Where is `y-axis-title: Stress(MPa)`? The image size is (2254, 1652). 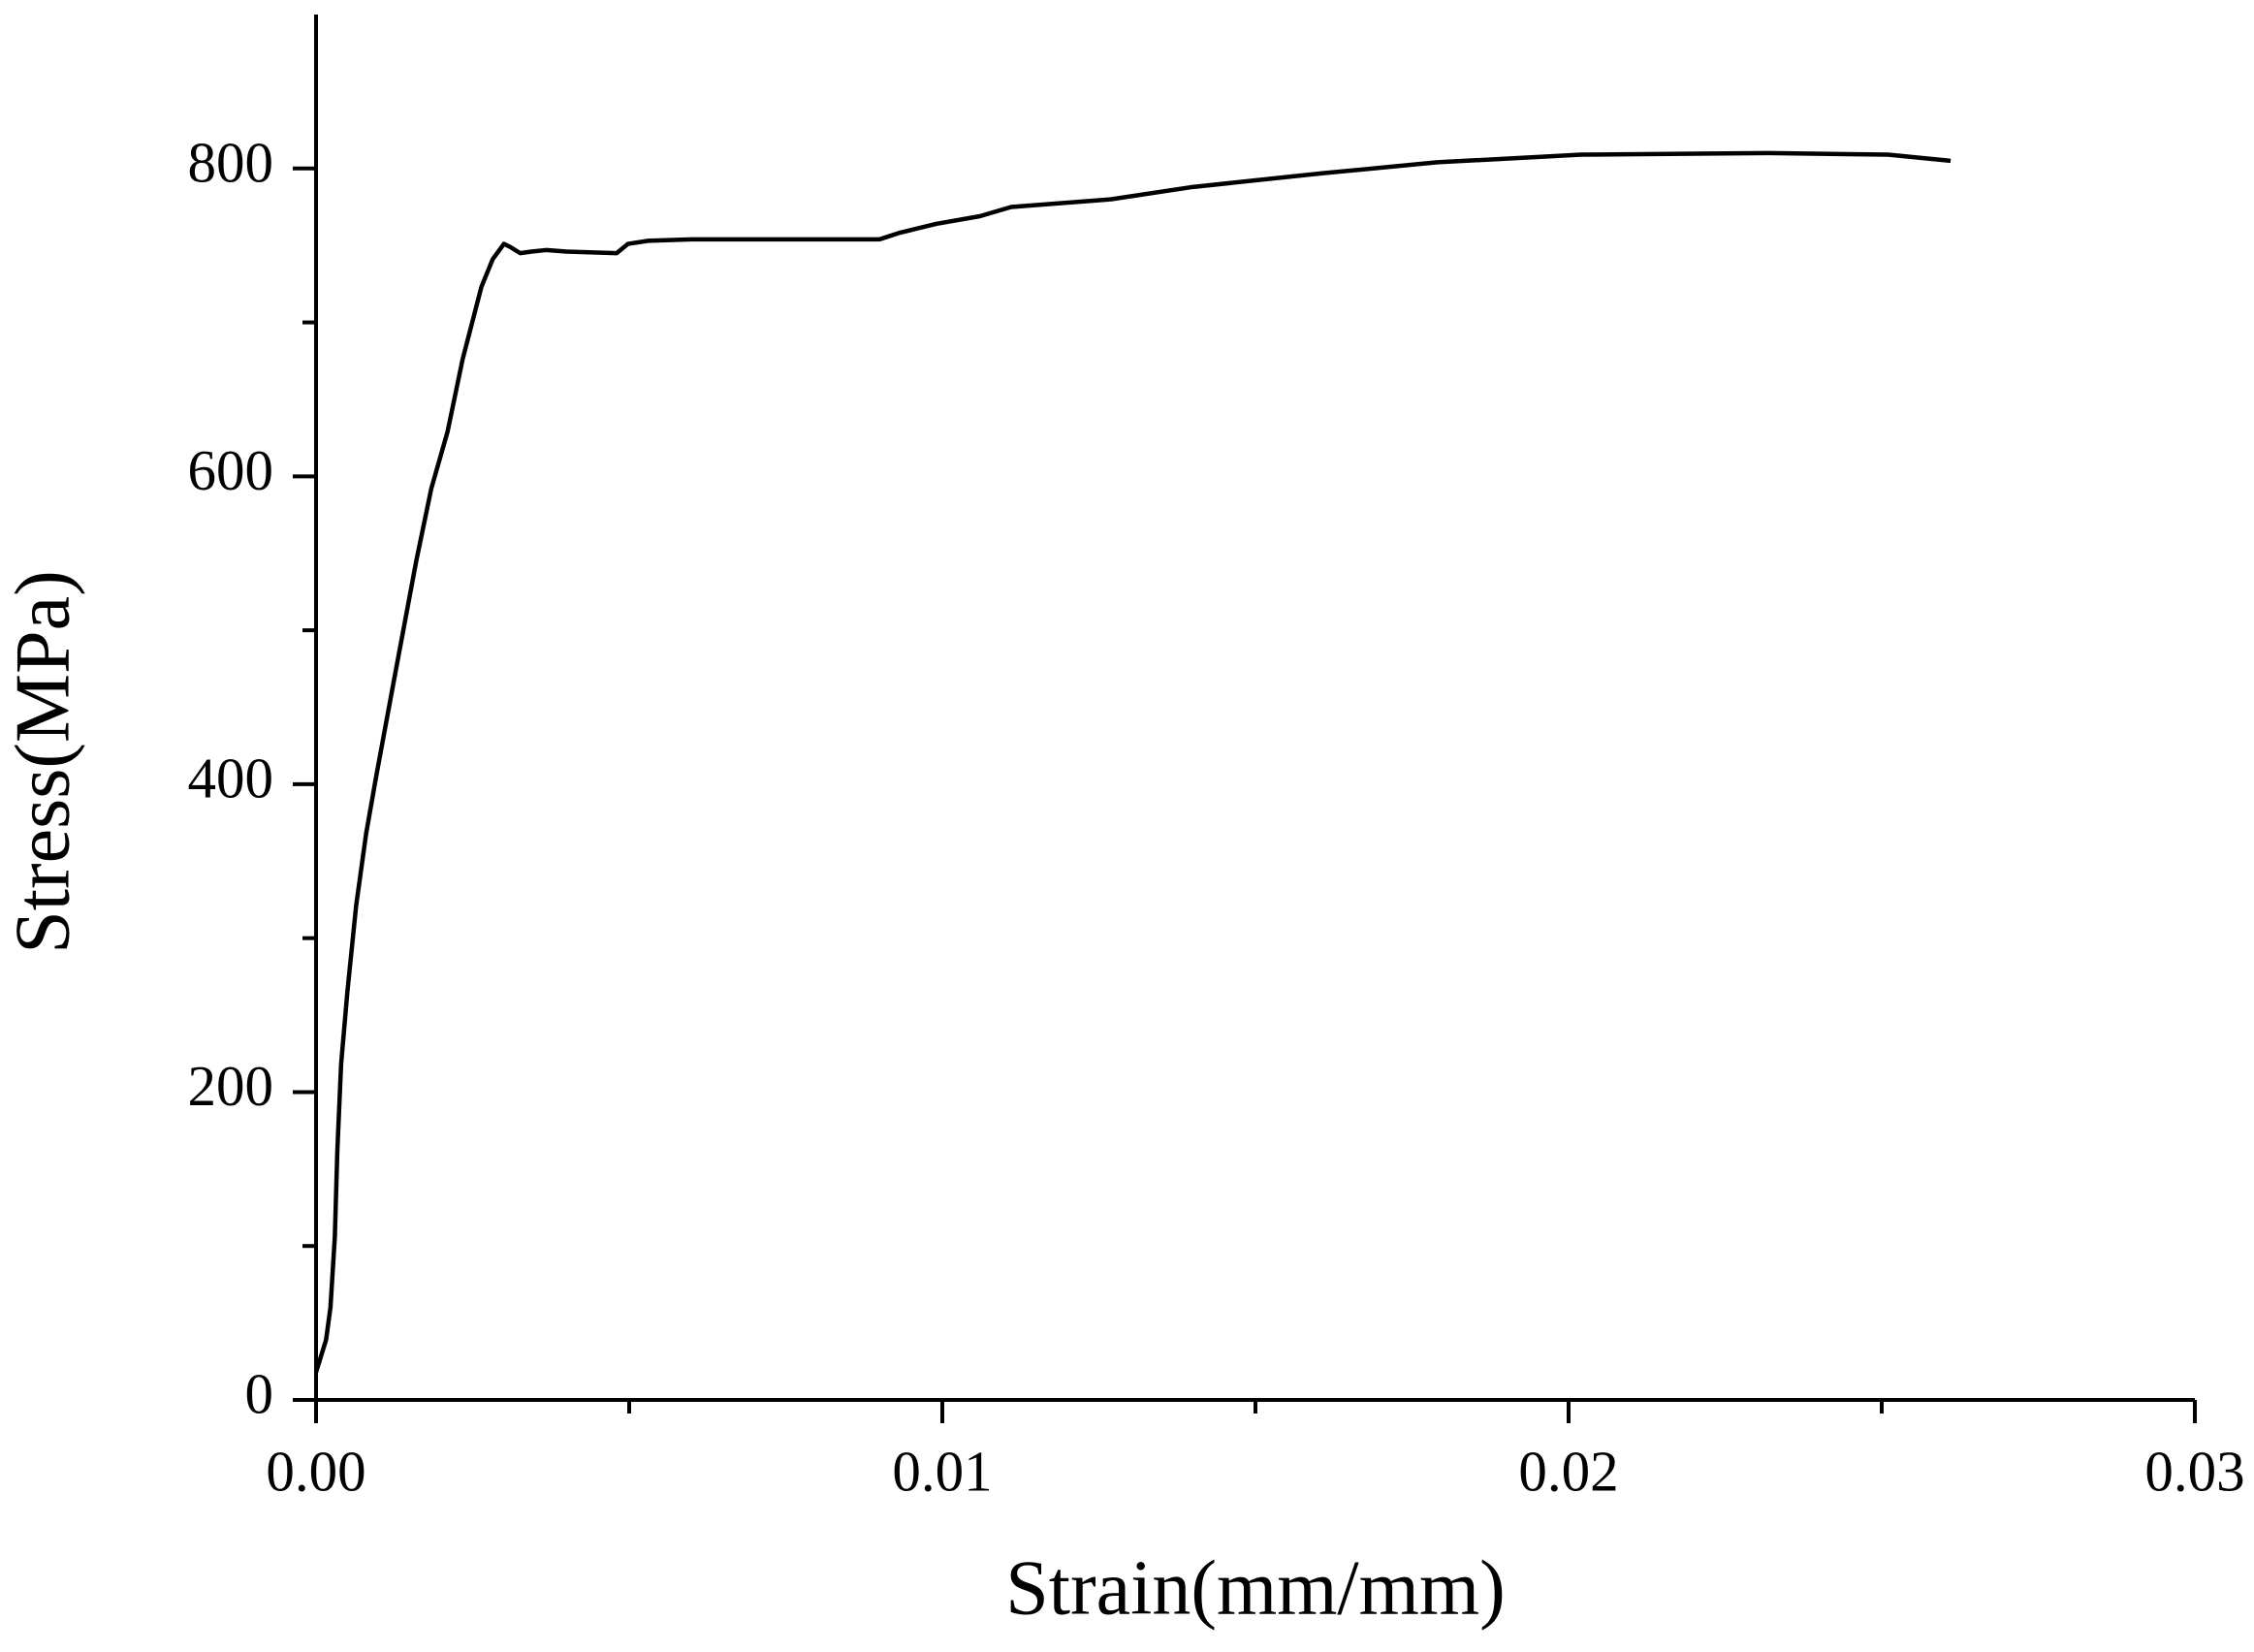
y-axis-title: Stress(MPa) is located at coordinates (42, 762).